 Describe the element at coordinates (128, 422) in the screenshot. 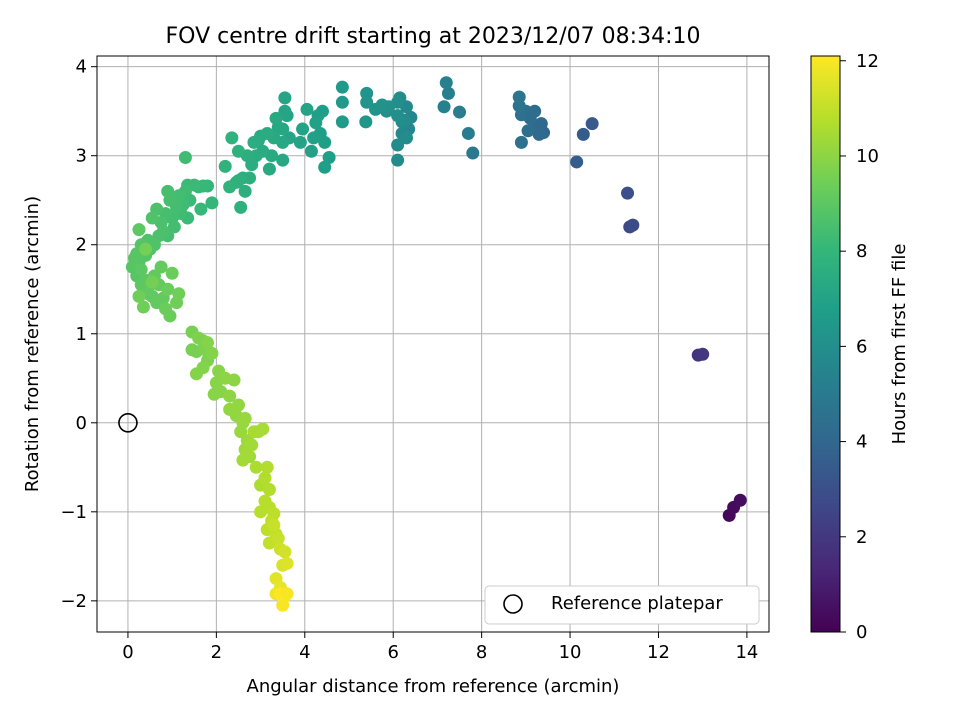

I see `reference-platepar-marker` at that location.